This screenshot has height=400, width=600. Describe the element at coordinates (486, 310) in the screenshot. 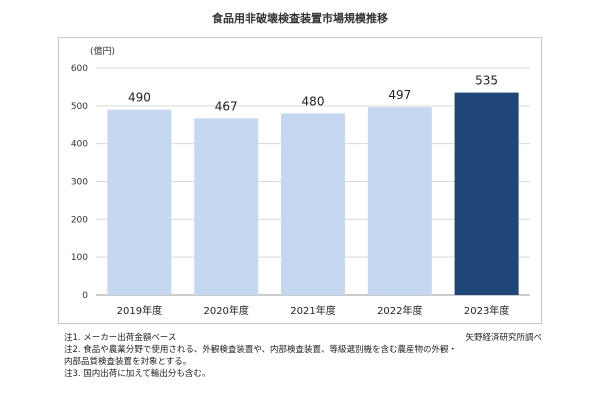

I see `x-tick-label: 2023年度` at that location.